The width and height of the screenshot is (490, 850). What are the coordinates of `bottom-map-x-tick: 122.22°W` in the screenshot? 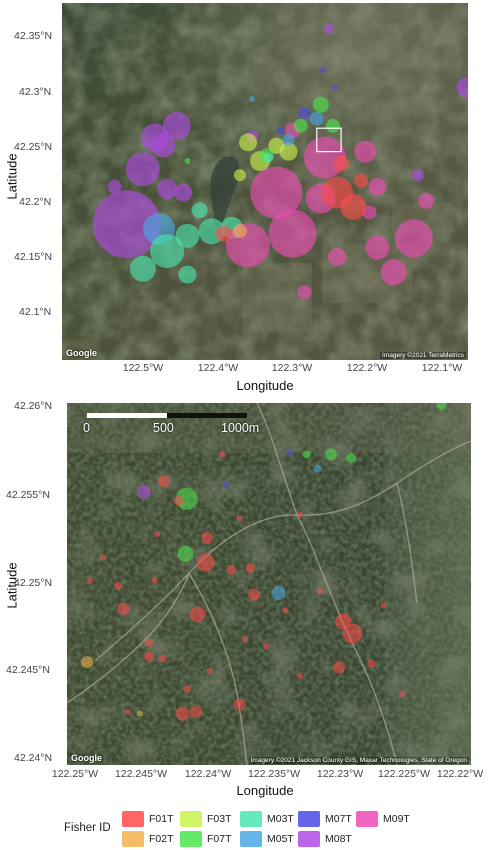 It's located at (460, 774).